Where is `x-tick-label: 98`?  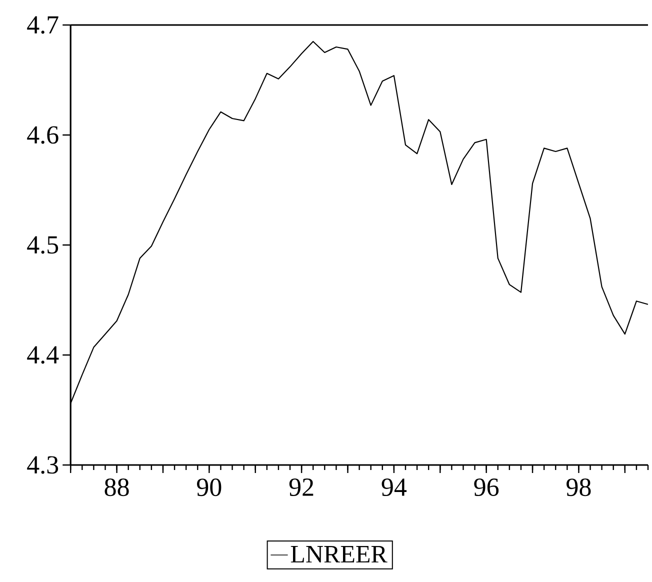
x-tick-label: 98 is located at coordinates (578, 487).